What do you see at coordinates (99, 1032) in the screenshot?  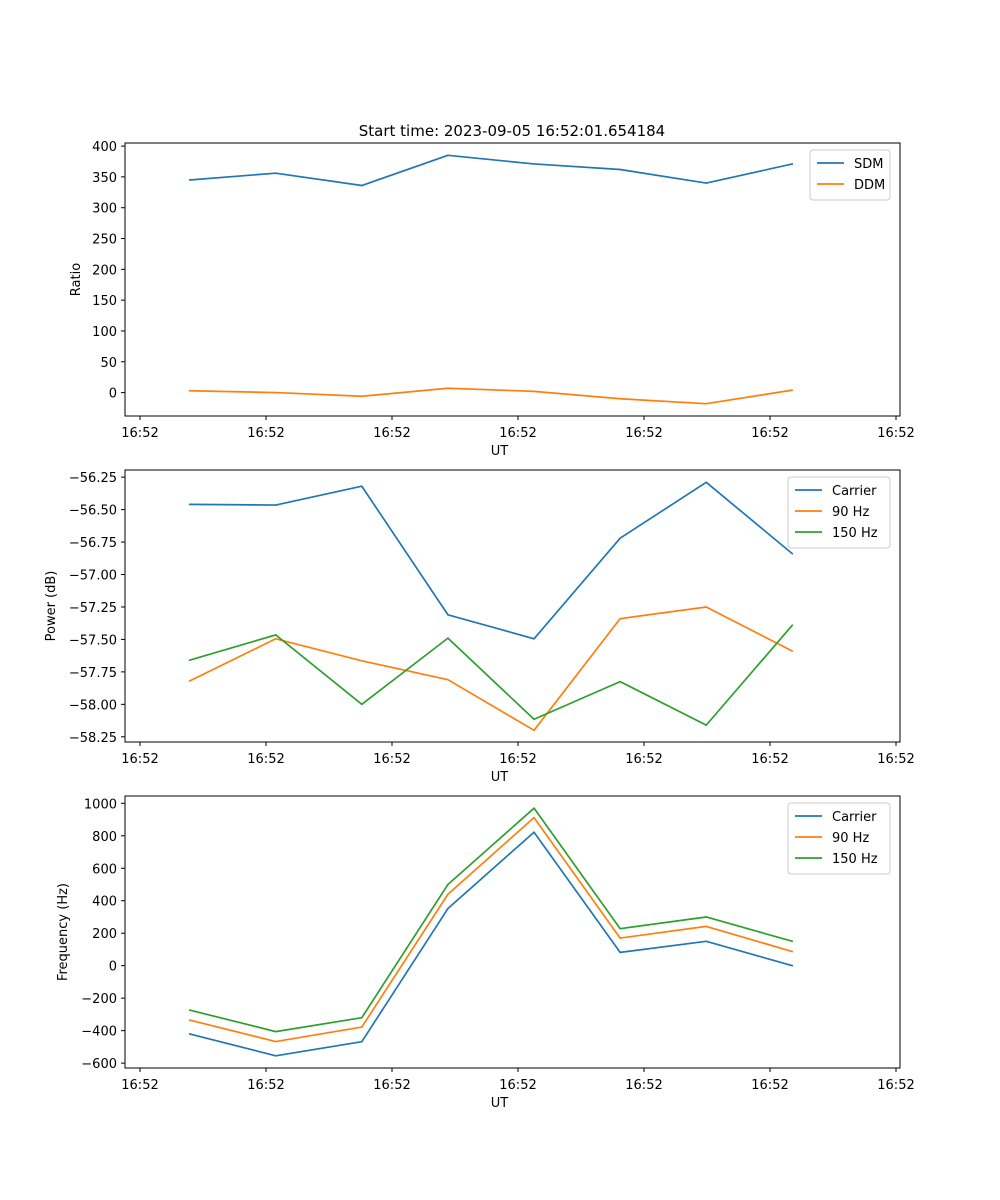 I see `y-tick-label: −400` at bounding box center [99, 1032].